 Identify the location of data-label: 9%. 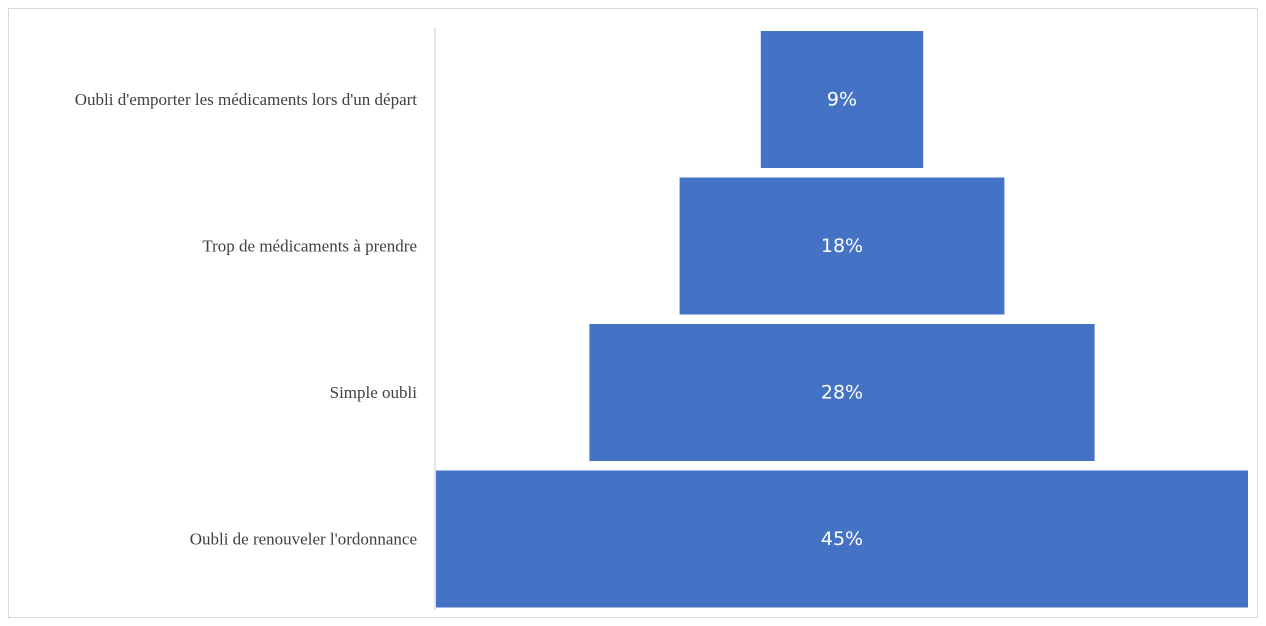
(842, 100).